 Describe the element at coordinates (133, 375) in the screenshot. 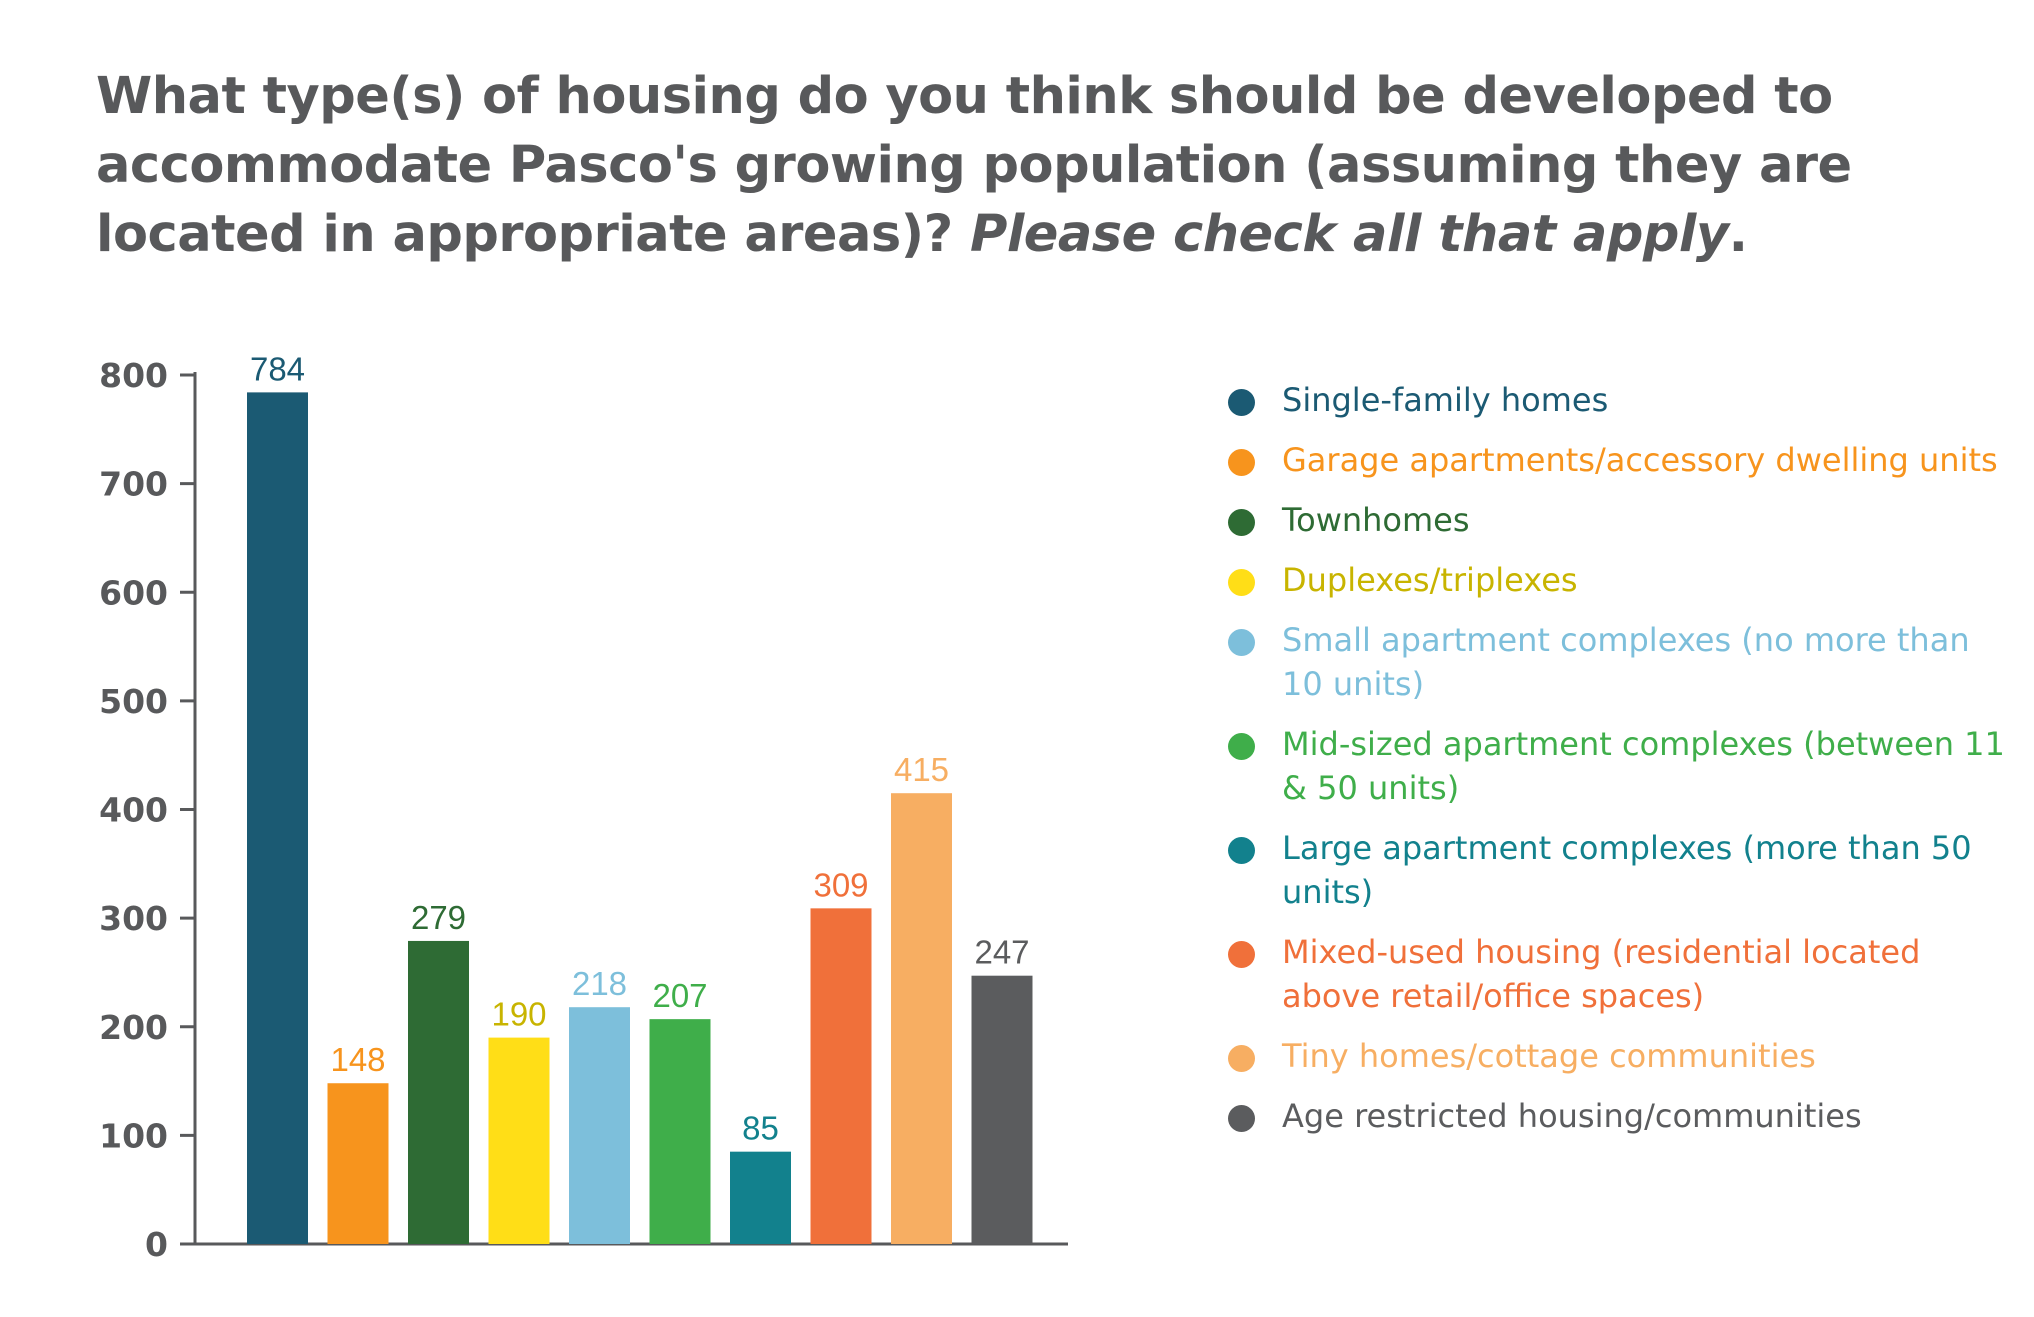

I see `y-tick-label: 800` at that location.